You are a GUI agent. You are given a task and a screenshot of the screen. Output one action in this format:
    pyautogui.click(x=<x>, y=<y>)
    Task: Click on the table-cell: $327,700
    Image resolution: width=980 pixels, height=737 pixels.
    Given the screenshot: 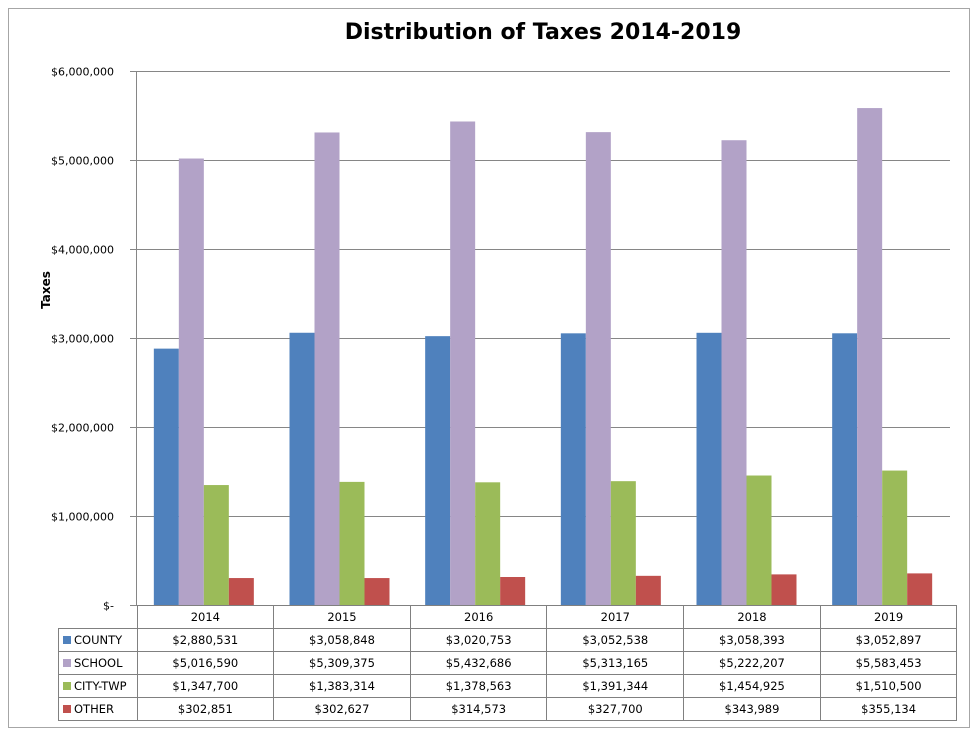 What is the action you would take?
    pyautogui.click(x=615, y=709)
    